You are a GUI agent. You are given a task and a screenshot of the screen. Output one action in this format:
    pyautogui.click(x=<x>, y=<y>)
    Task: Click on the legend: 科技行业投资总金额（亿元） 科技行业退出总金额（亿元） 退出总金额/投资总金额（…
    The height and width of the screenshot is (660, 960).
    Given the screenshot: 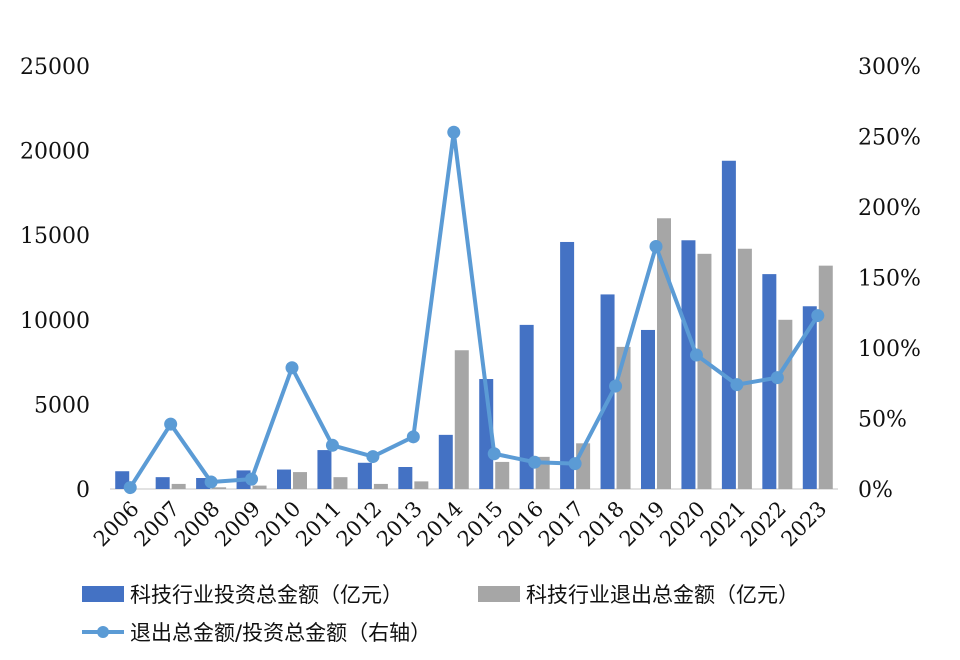 What is the action you would take?
    pyautogui.click(x=440, y=614)
    